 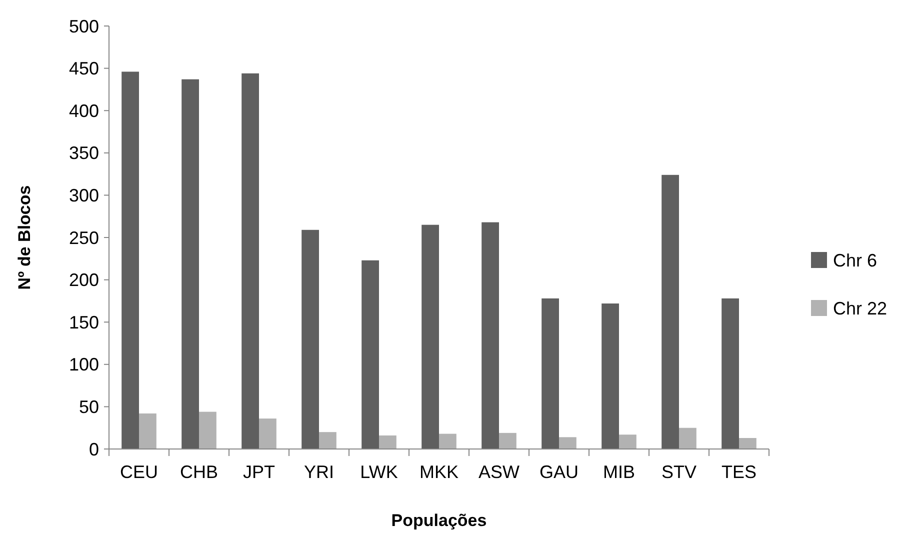 I want to click on legend-label: Chr 6, so click(x=855, y=260).